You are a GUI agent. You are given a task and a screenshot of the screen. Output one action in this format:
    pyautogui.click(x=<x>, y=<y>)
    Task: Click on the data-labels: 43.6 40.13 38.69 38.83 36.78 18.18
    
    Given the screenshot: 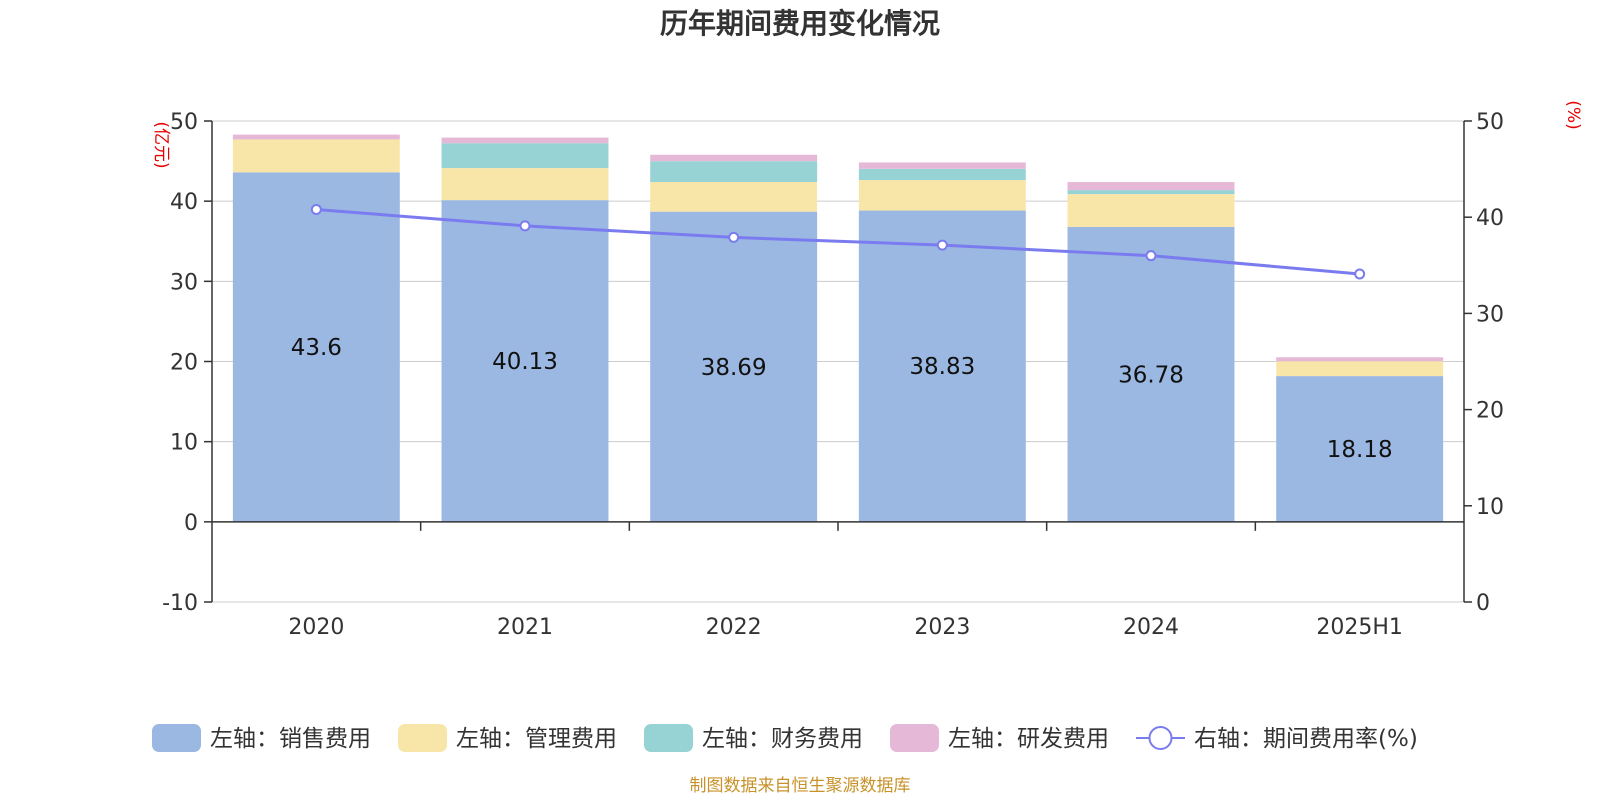 What is the action you would take?
    pyautogui.click(x=842, y=399)
    